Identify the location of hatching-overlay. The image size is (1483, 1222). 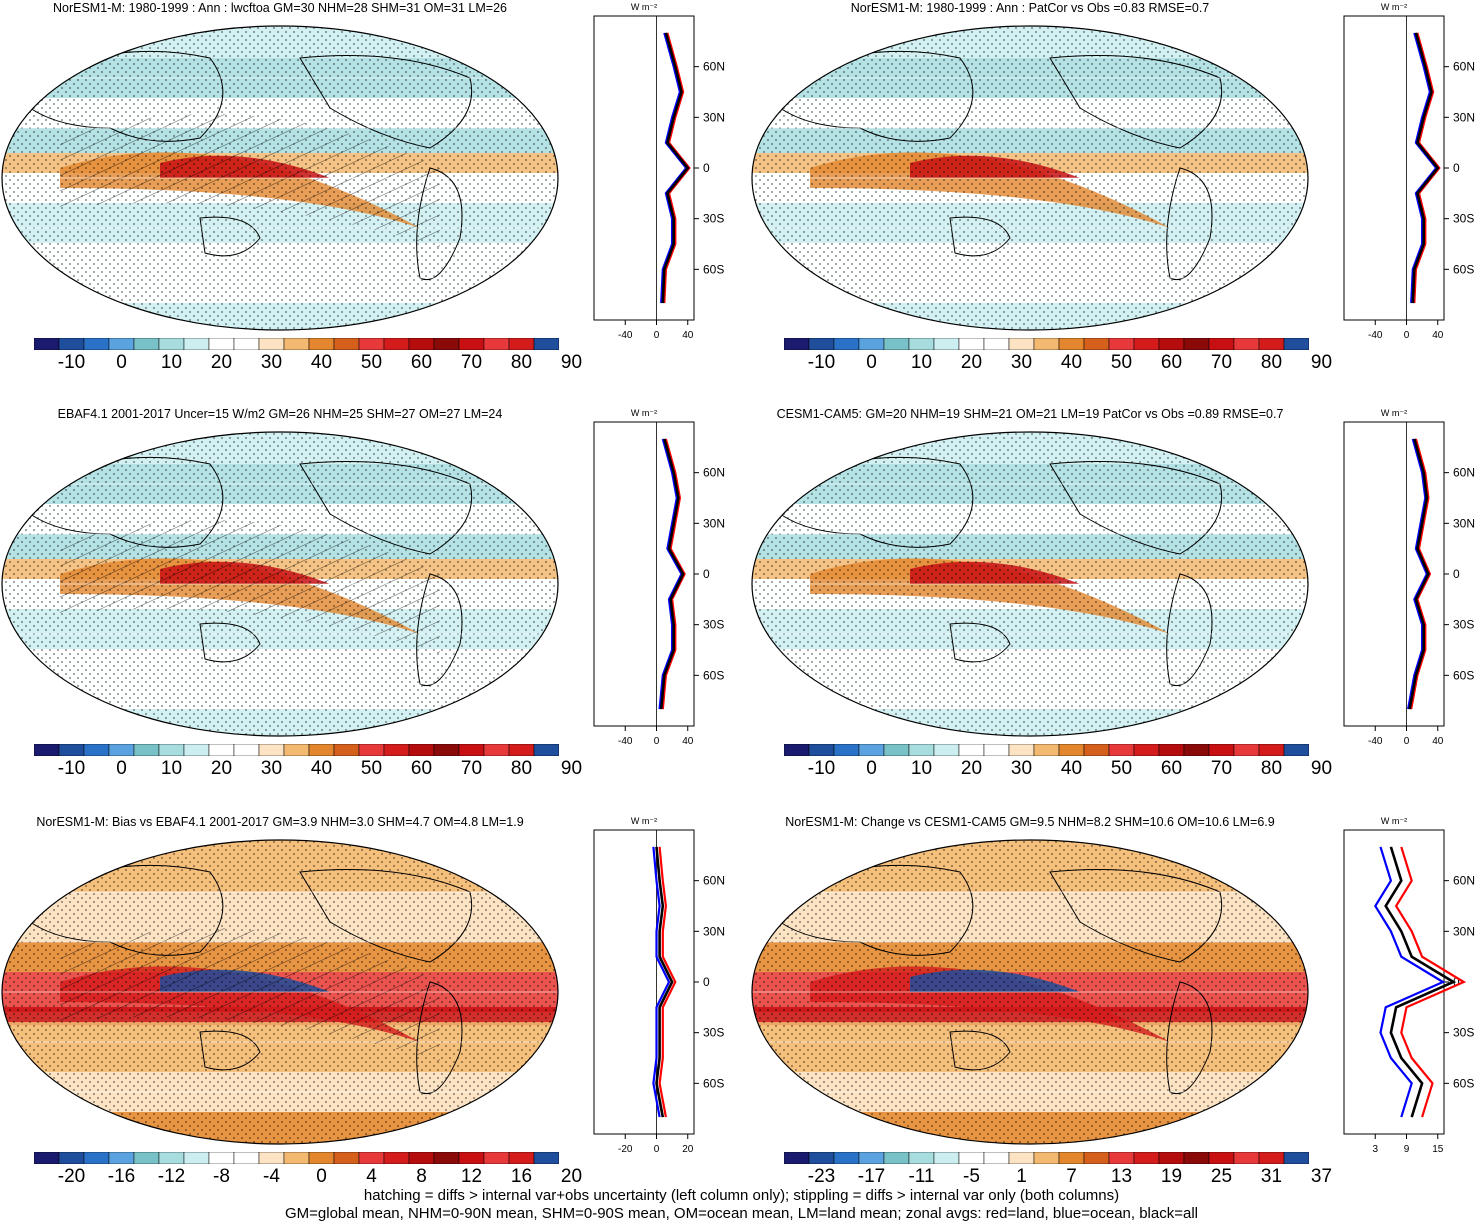
(250, 181).